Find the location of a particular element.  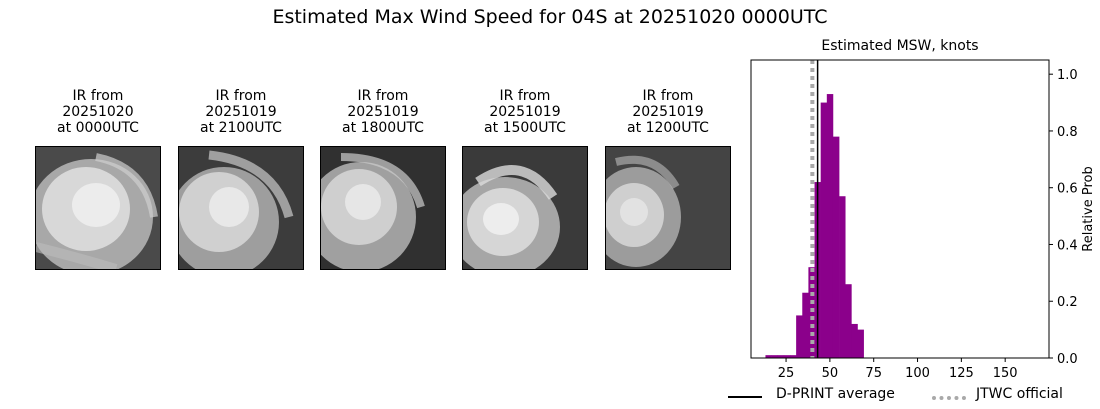

y-tick-label: 0.6 is located at coordinates (1067, 189).